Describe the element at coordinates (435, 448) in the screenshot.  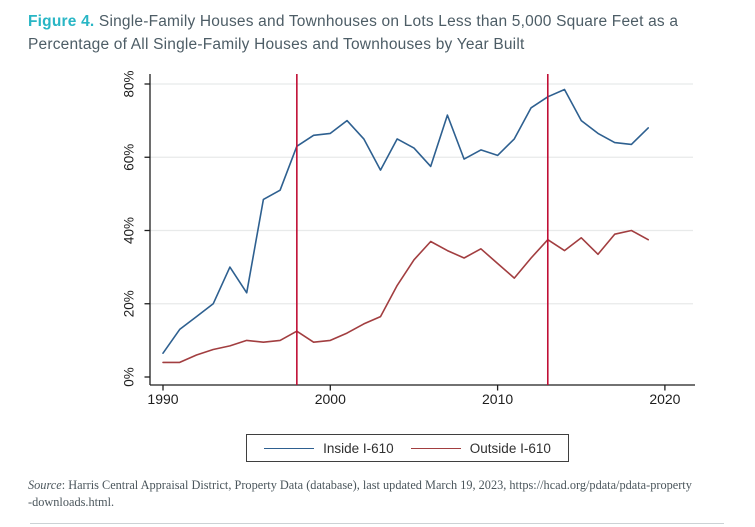
I see `outside-line-swatch` at that location.